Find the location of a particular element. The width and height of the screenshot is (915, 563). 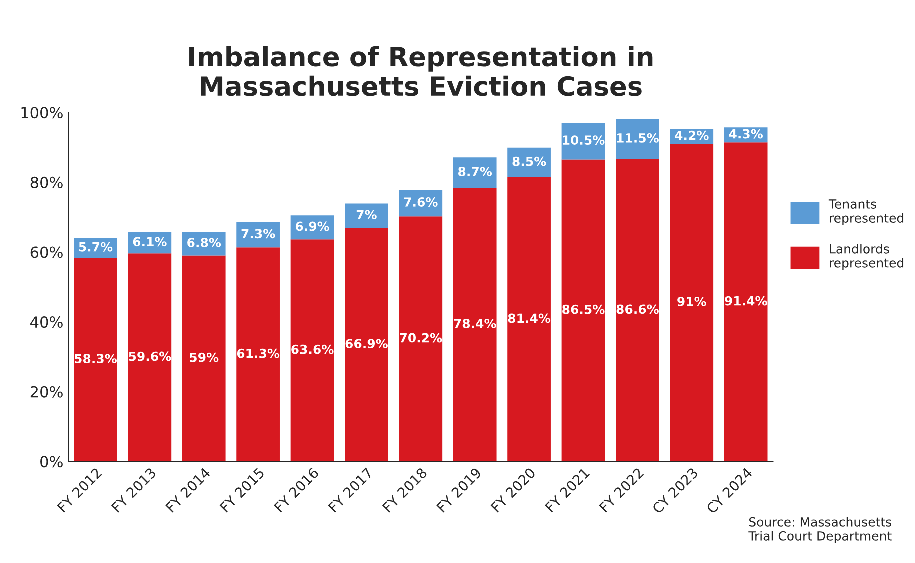

data-label: 8.5% is located at coordinates (529, 161).